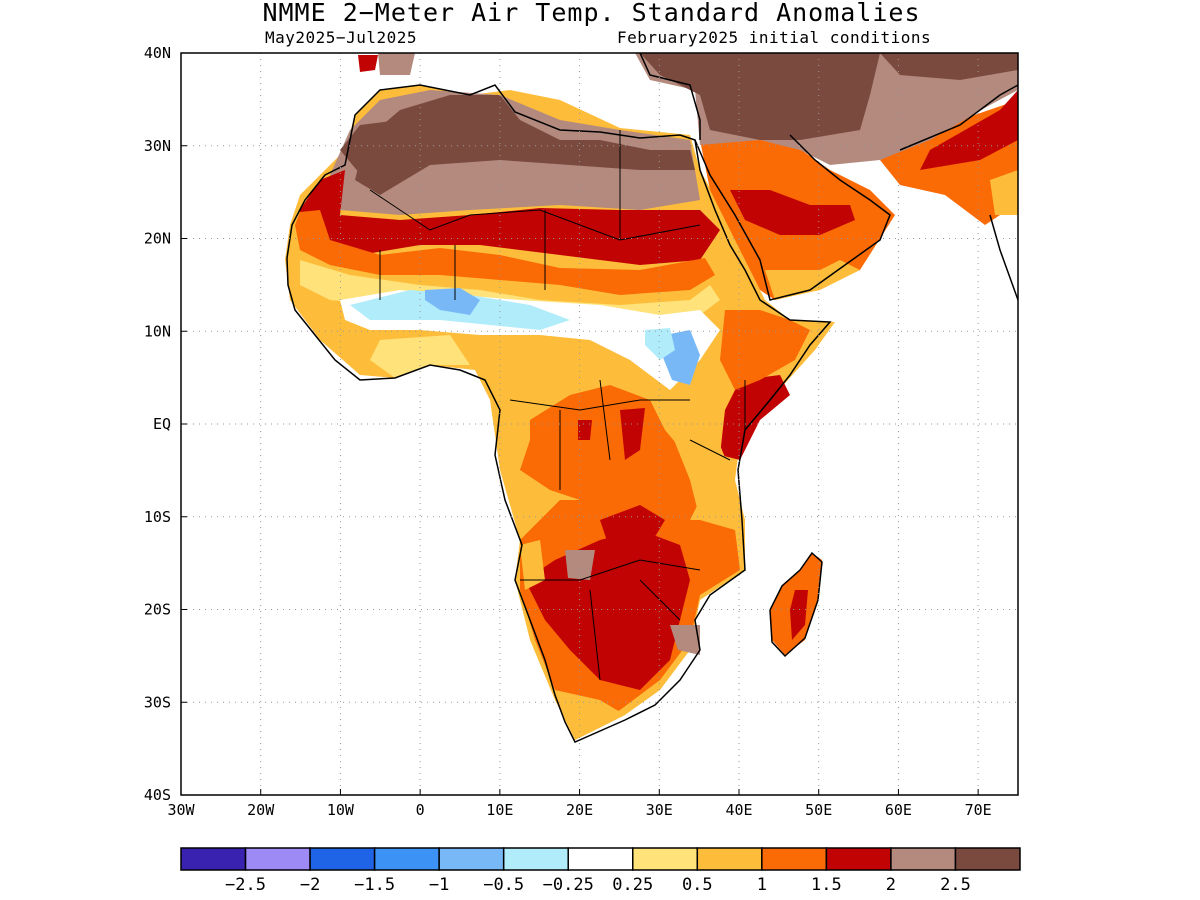 The image size is (1200, 900). Describe the element at coordinates (826, 885) in the screenshot. I see `legend-label: 1.5` at that location.